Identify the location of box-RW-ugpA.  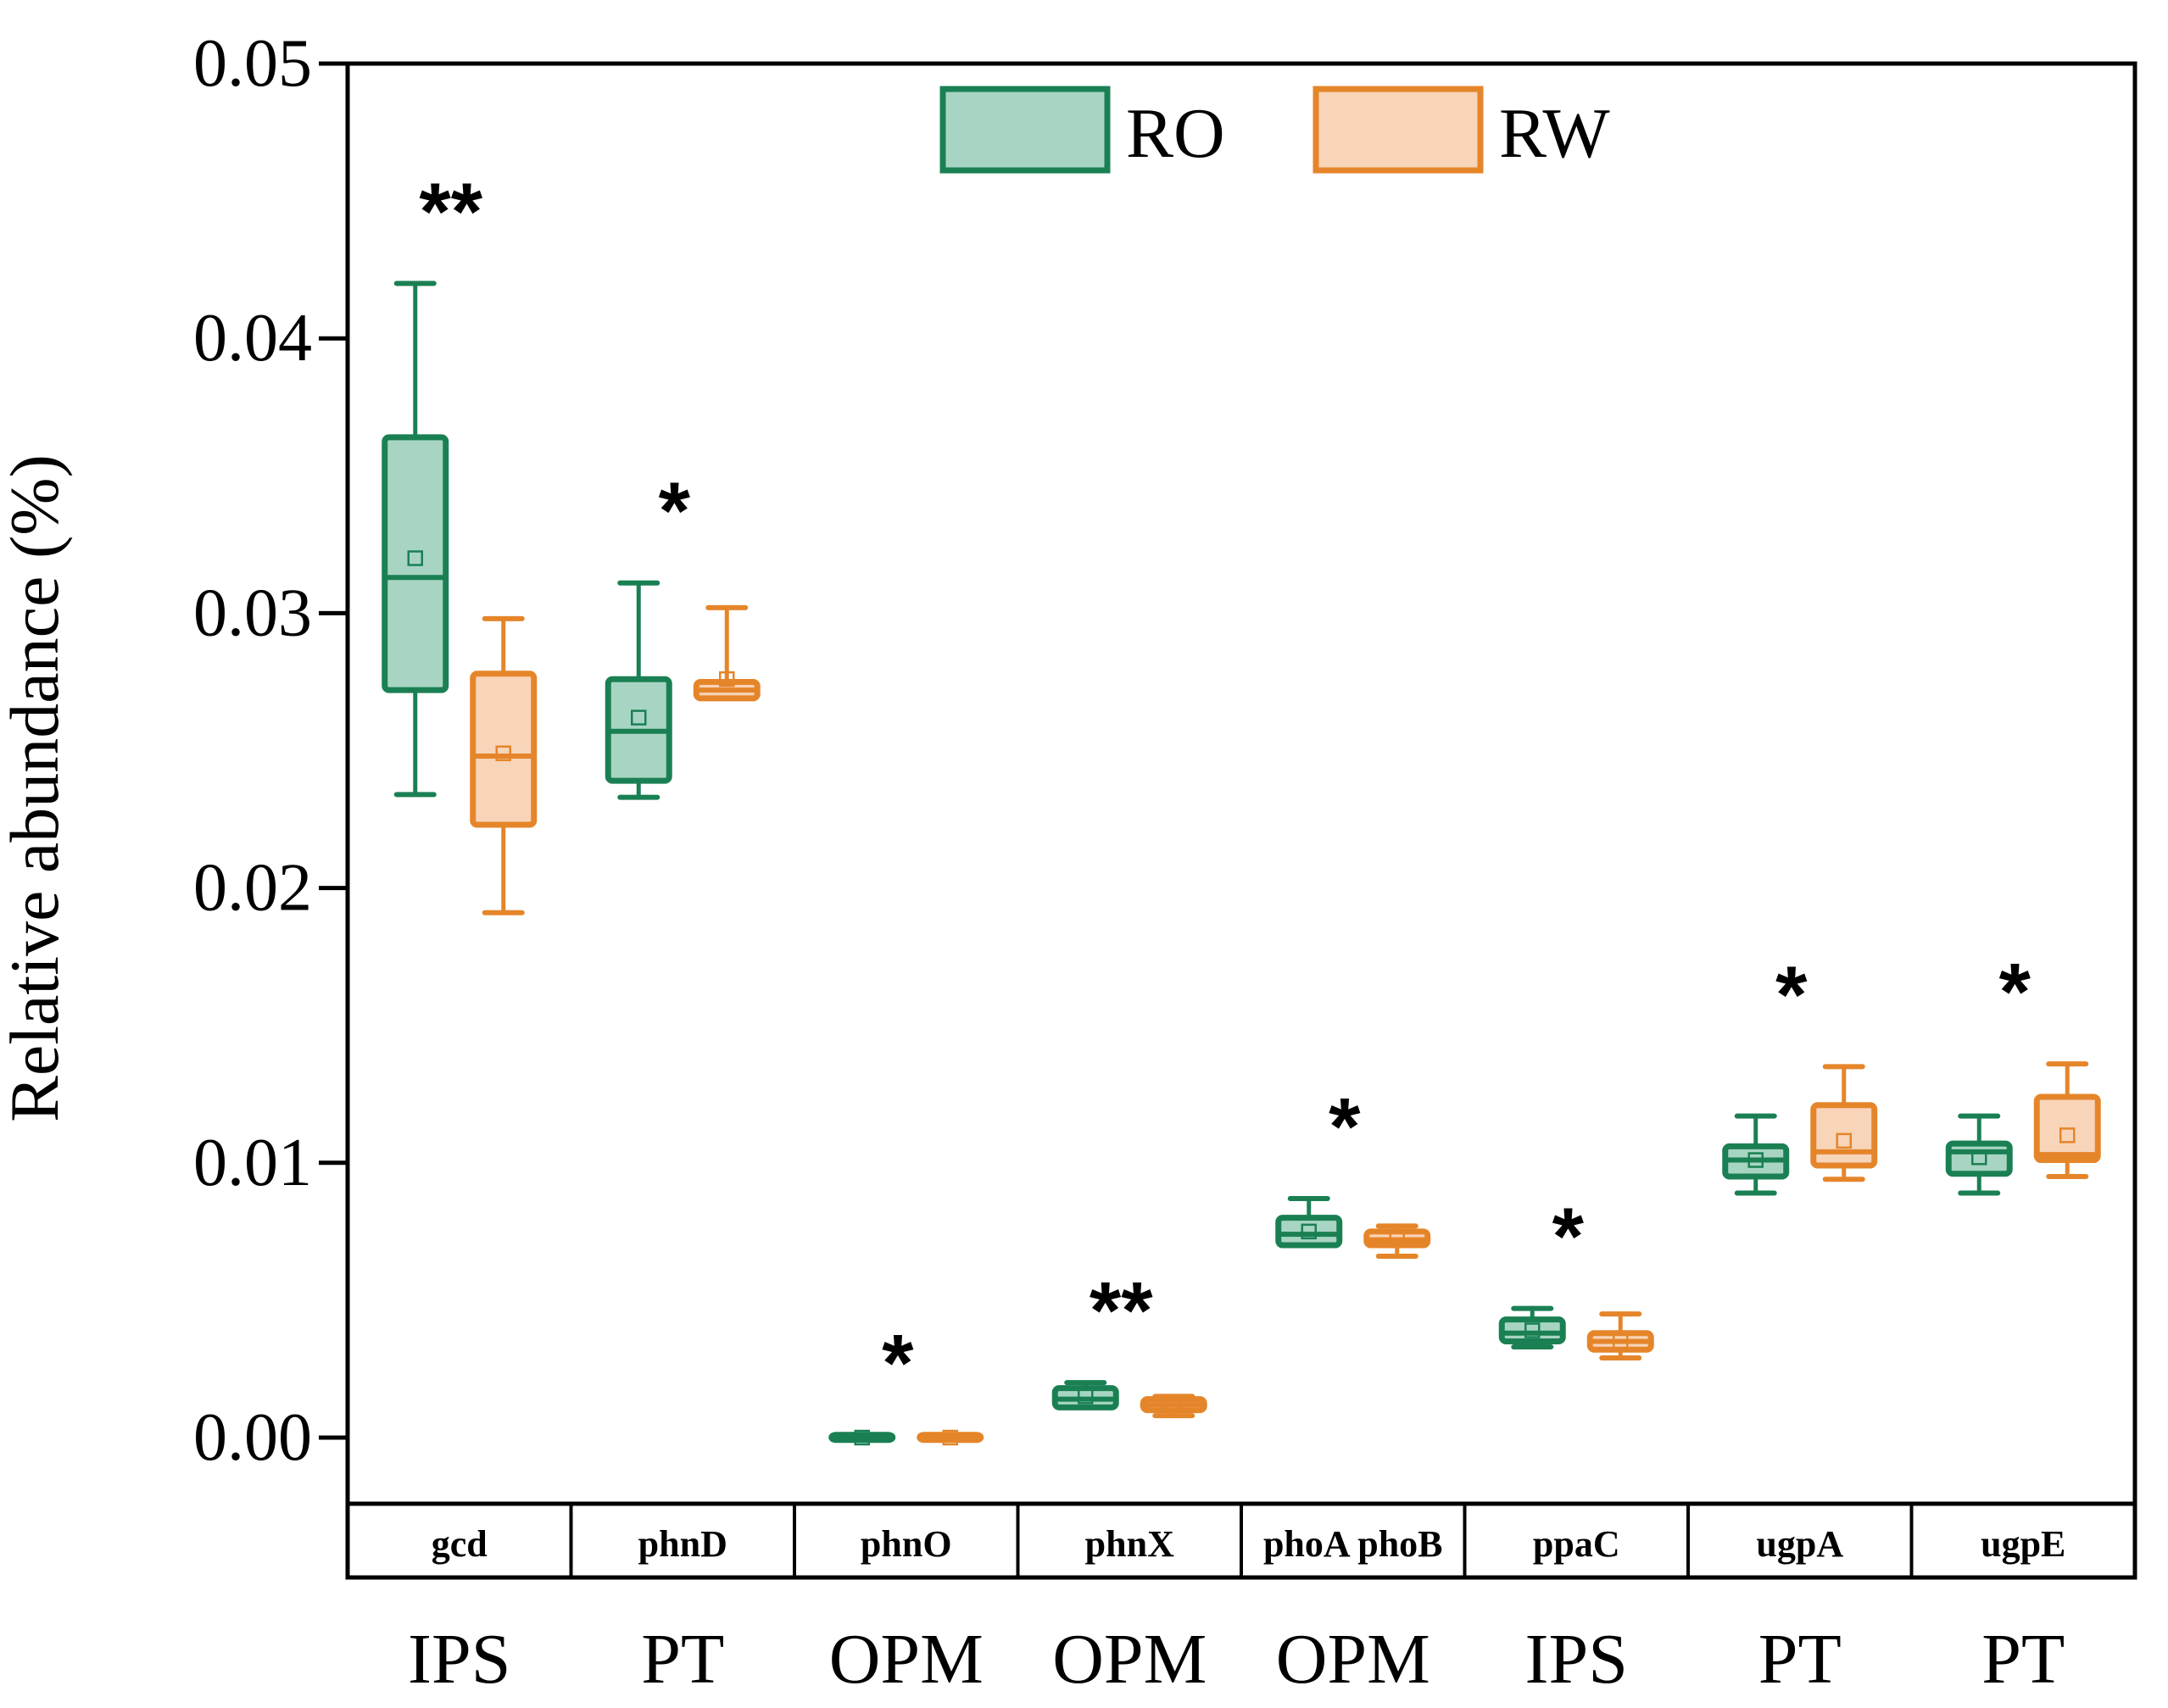
(1844, 1123).